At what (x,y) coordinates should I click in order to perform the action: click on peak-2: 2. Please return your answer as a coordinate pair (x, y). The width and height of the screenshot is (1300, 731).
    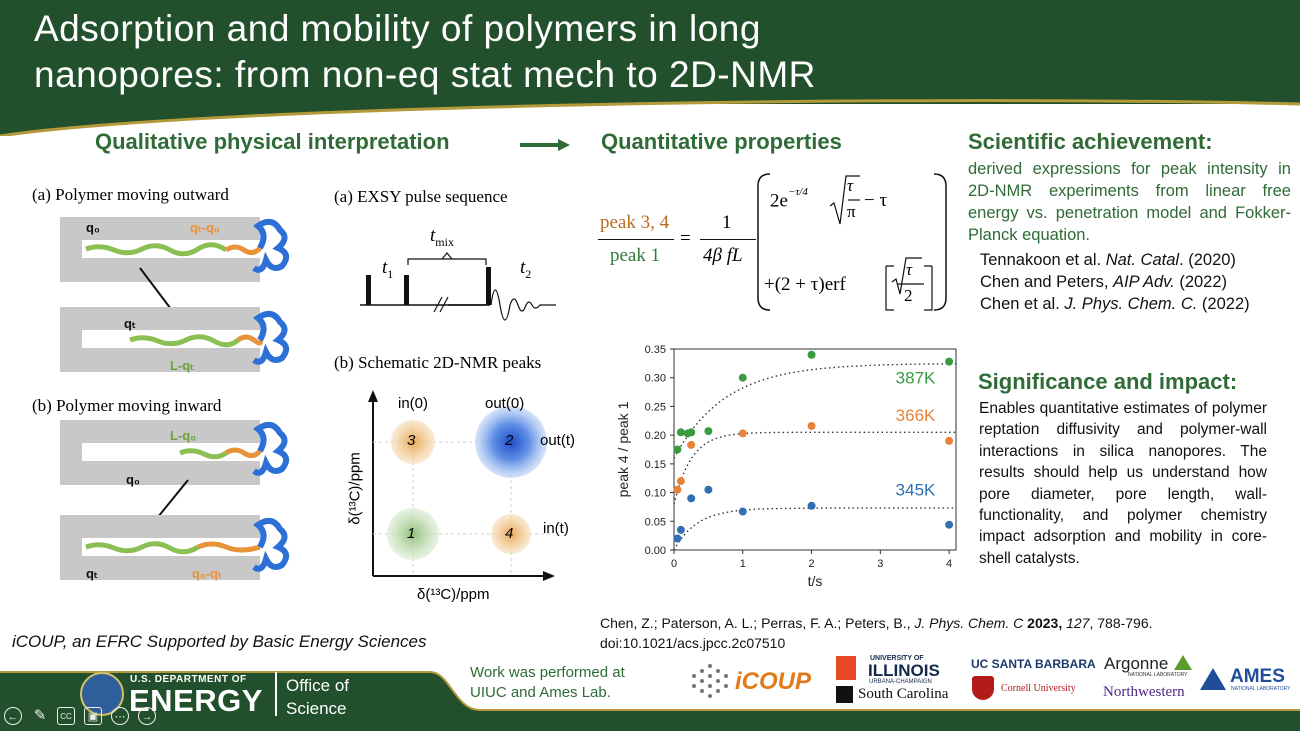
    Looking at the image, I should click on (509, 440).